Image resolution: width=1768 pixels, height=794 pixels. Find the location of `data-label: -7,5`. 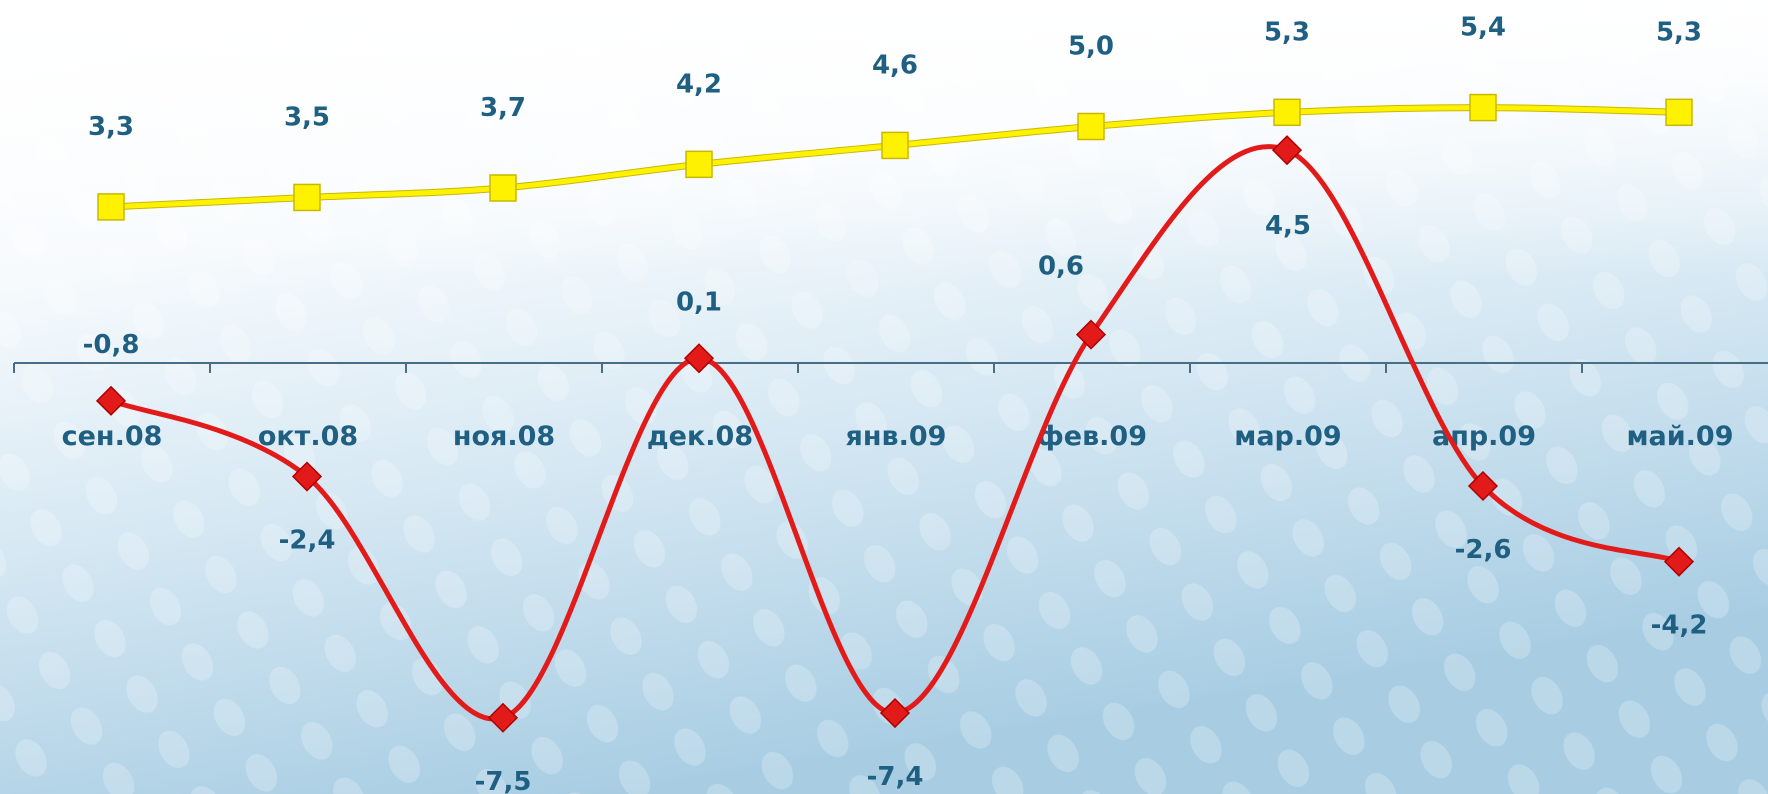

data-label: -7,5 is located at coordinates (503, 780).